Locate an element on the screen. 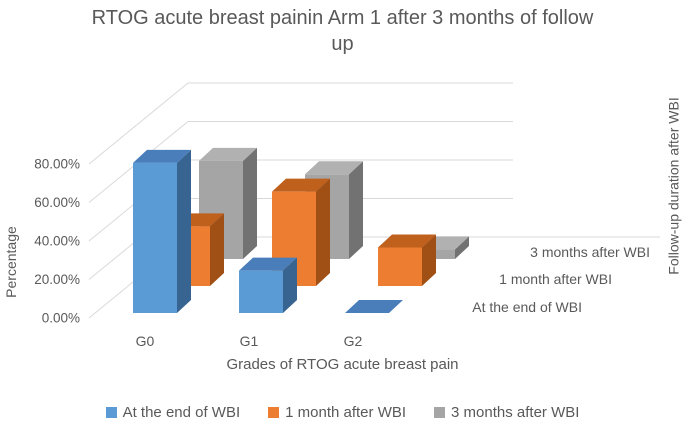 The image size is (685, 426). bar-1-month-after-wbi-g2-side is located at coordinates (429, 260).